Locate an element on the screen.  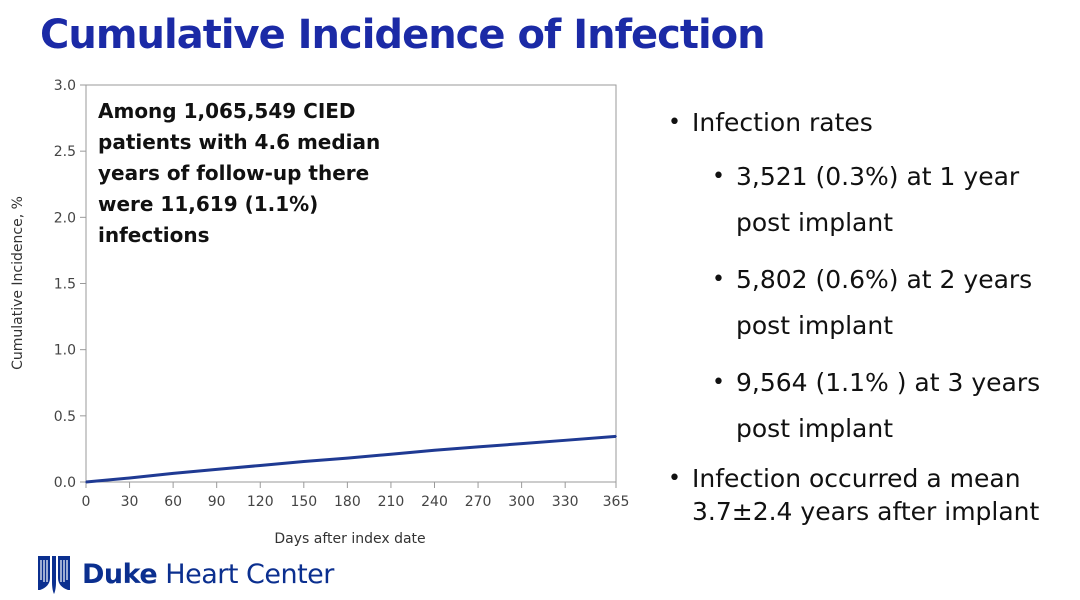
y-tick-label: 2.0 is located at coordinates (65, 218).